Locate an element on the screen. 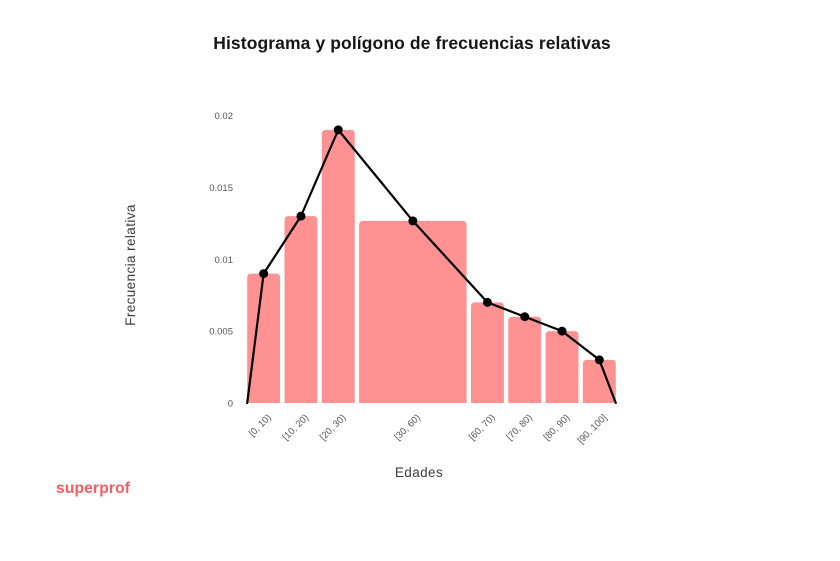 This screenshot has height=561, width=840. y-tick-label: 0.02 is located at coordinates (224, 116).